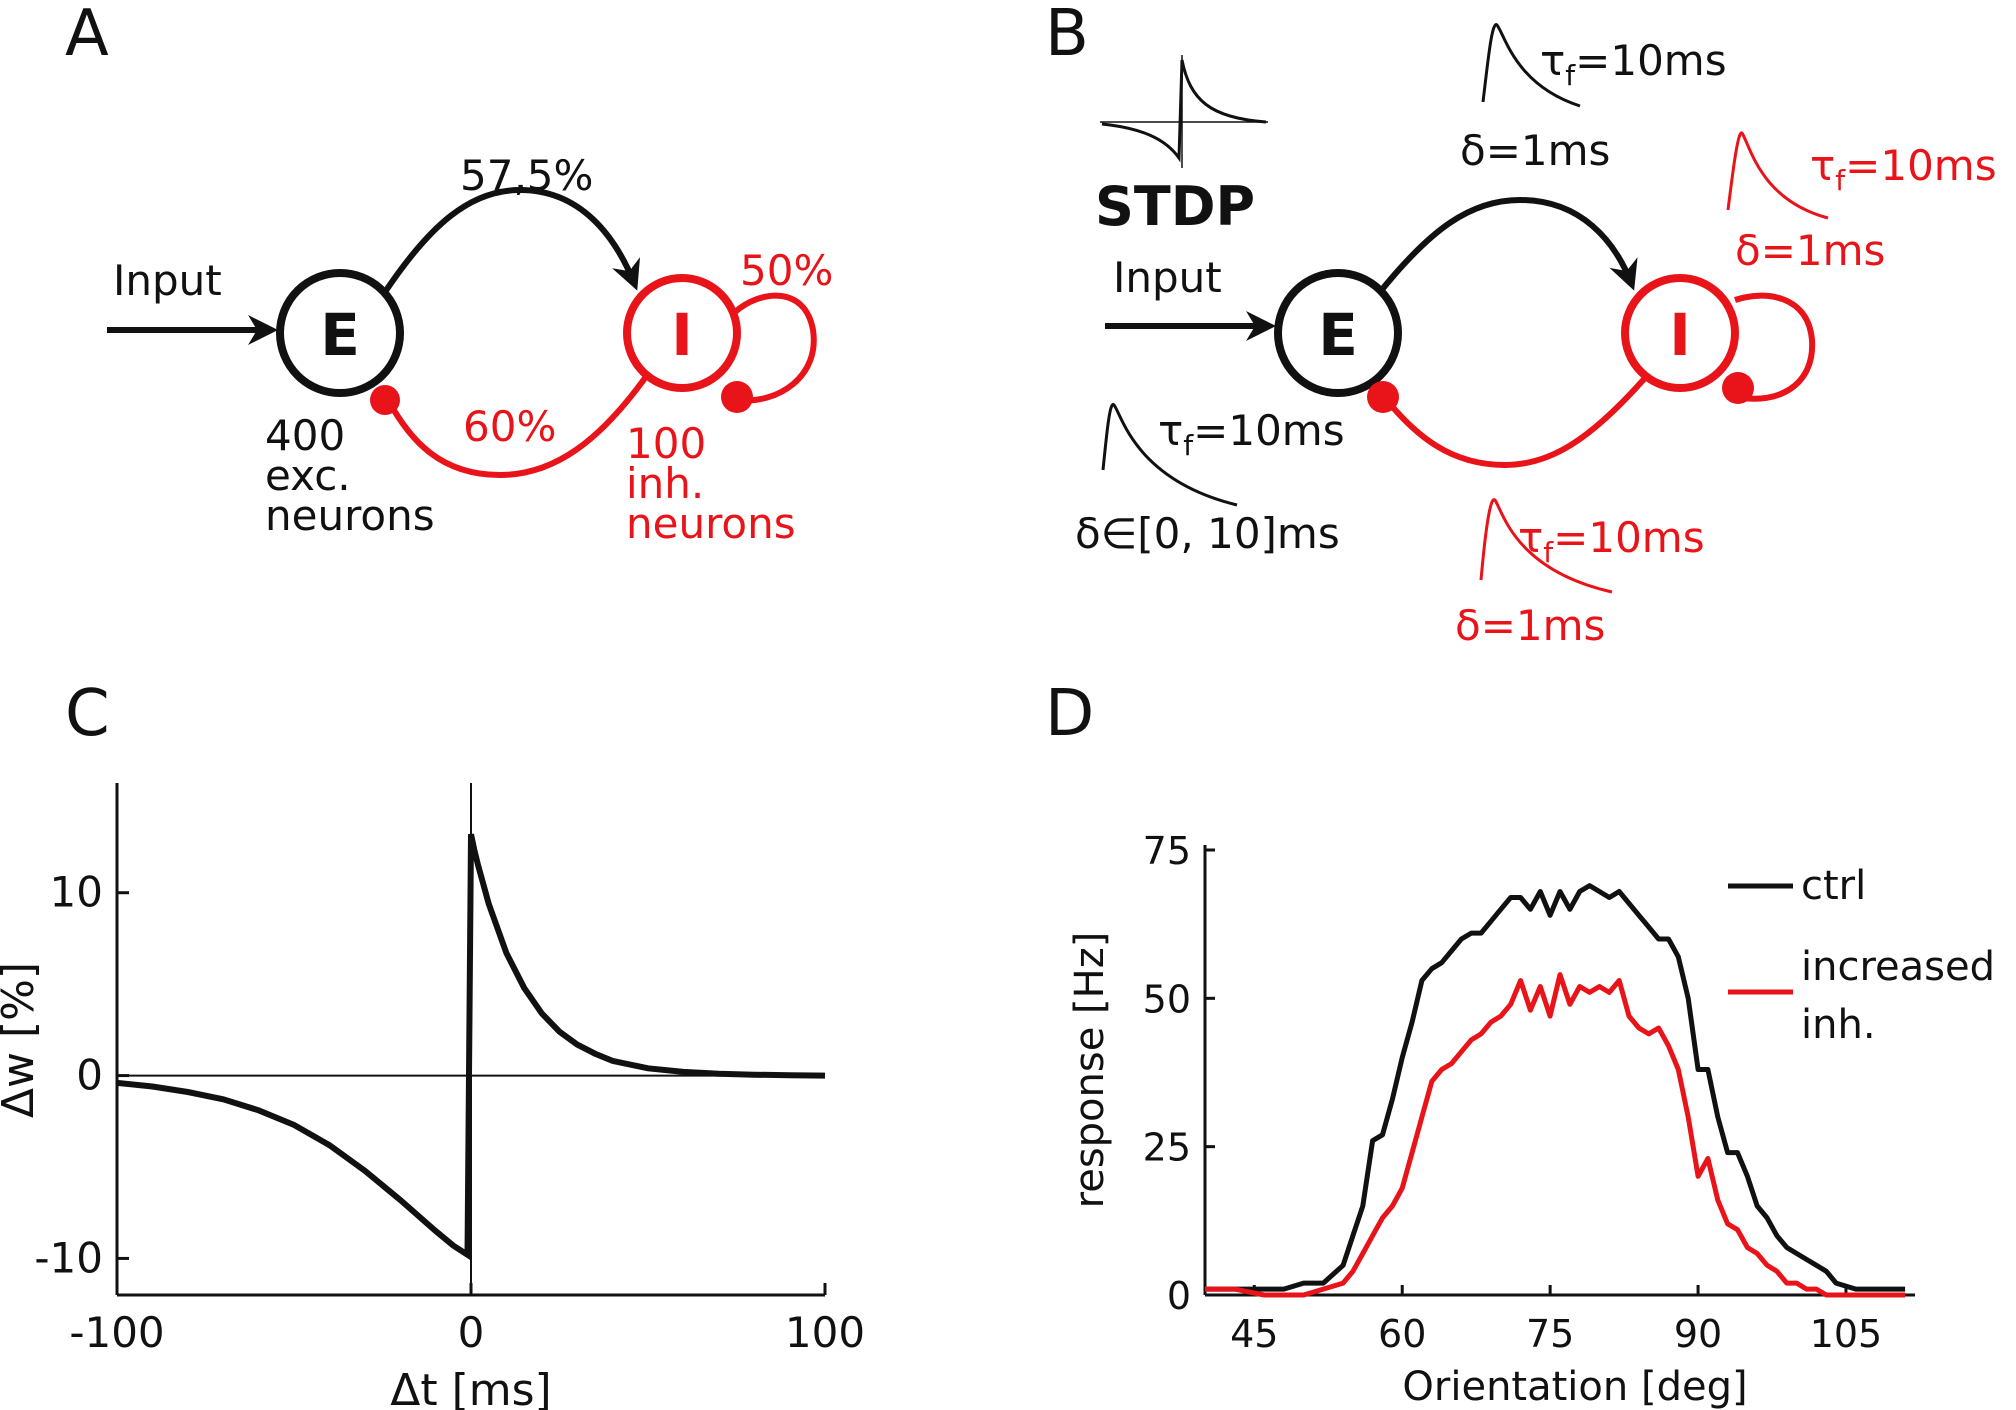  I want to click on chart-d-ylabel: response [Hz], so click(1090, 1070).